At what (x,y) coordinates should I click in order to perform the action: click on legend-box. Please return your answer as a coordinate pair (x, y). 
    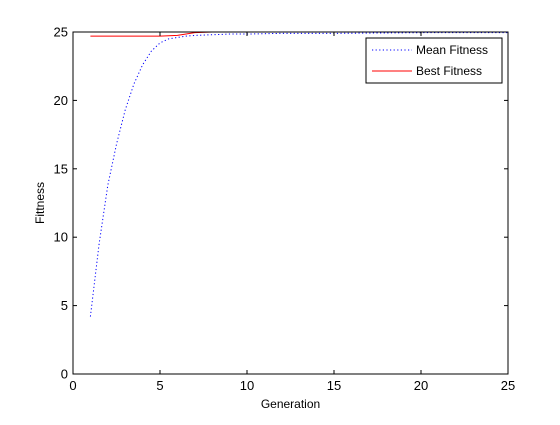
    Looking at the image, I should click on (434, 60).